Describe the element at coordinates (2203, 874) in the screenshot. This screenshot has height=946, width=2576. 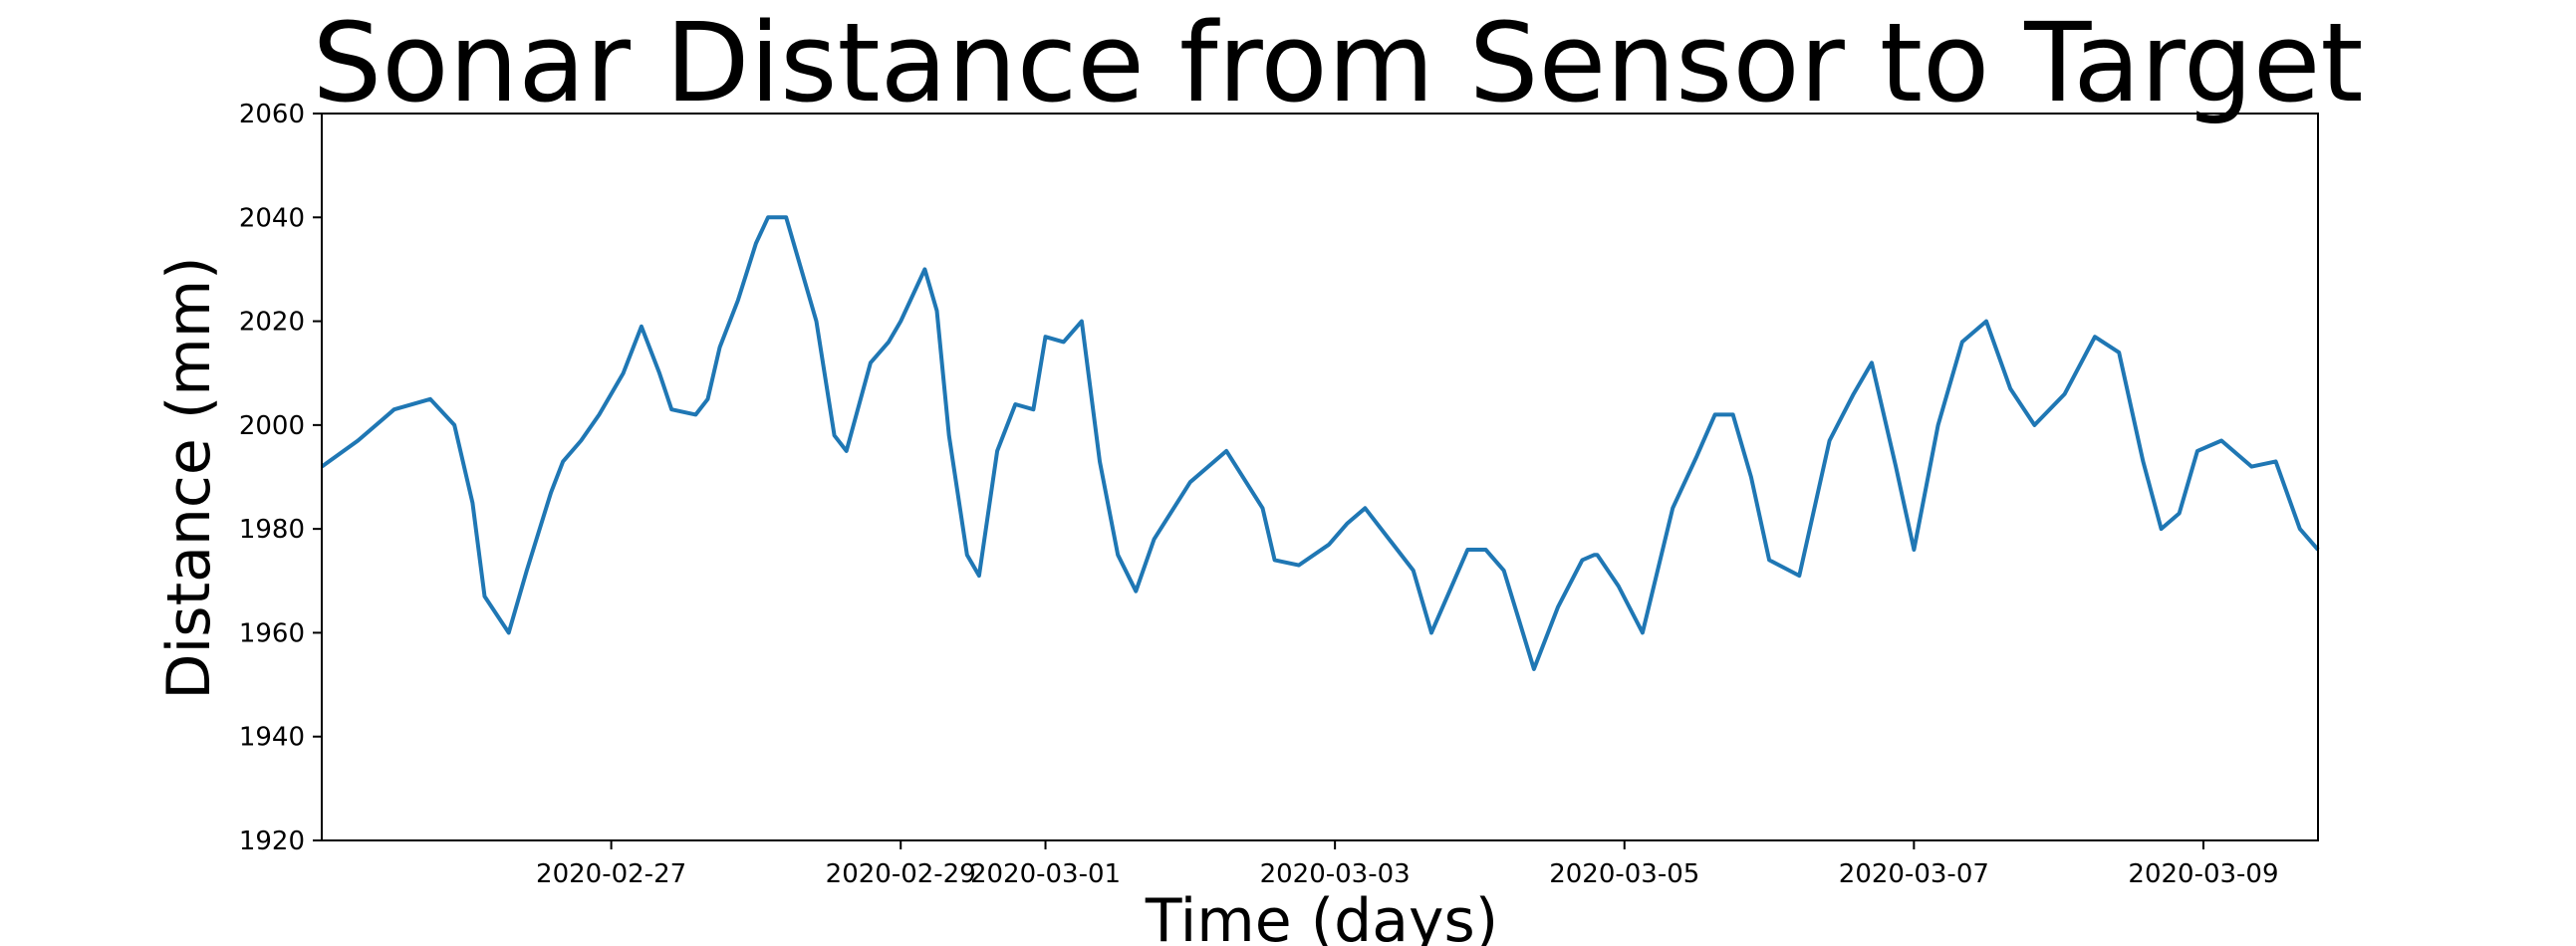
I see `x-tick-label: 2020-03-09` at that location.